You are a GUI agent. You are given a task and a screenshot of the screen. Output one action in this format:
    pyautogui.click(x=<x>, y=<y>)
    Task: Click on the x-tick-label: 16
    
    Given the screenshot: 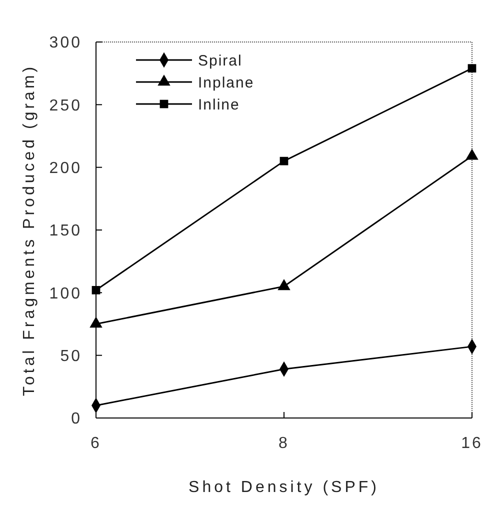 What is the action you would take?
    pyautogui.click(x=472, y=443)
    